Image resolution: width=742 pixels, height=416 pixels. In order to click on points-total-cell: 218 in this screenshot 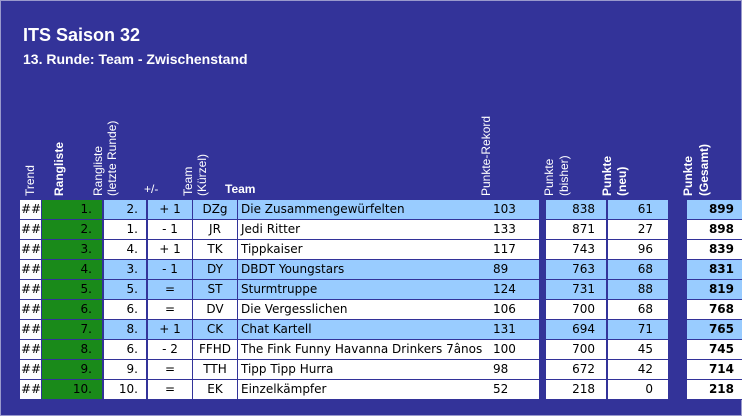, I will do `click(714, 390)`.